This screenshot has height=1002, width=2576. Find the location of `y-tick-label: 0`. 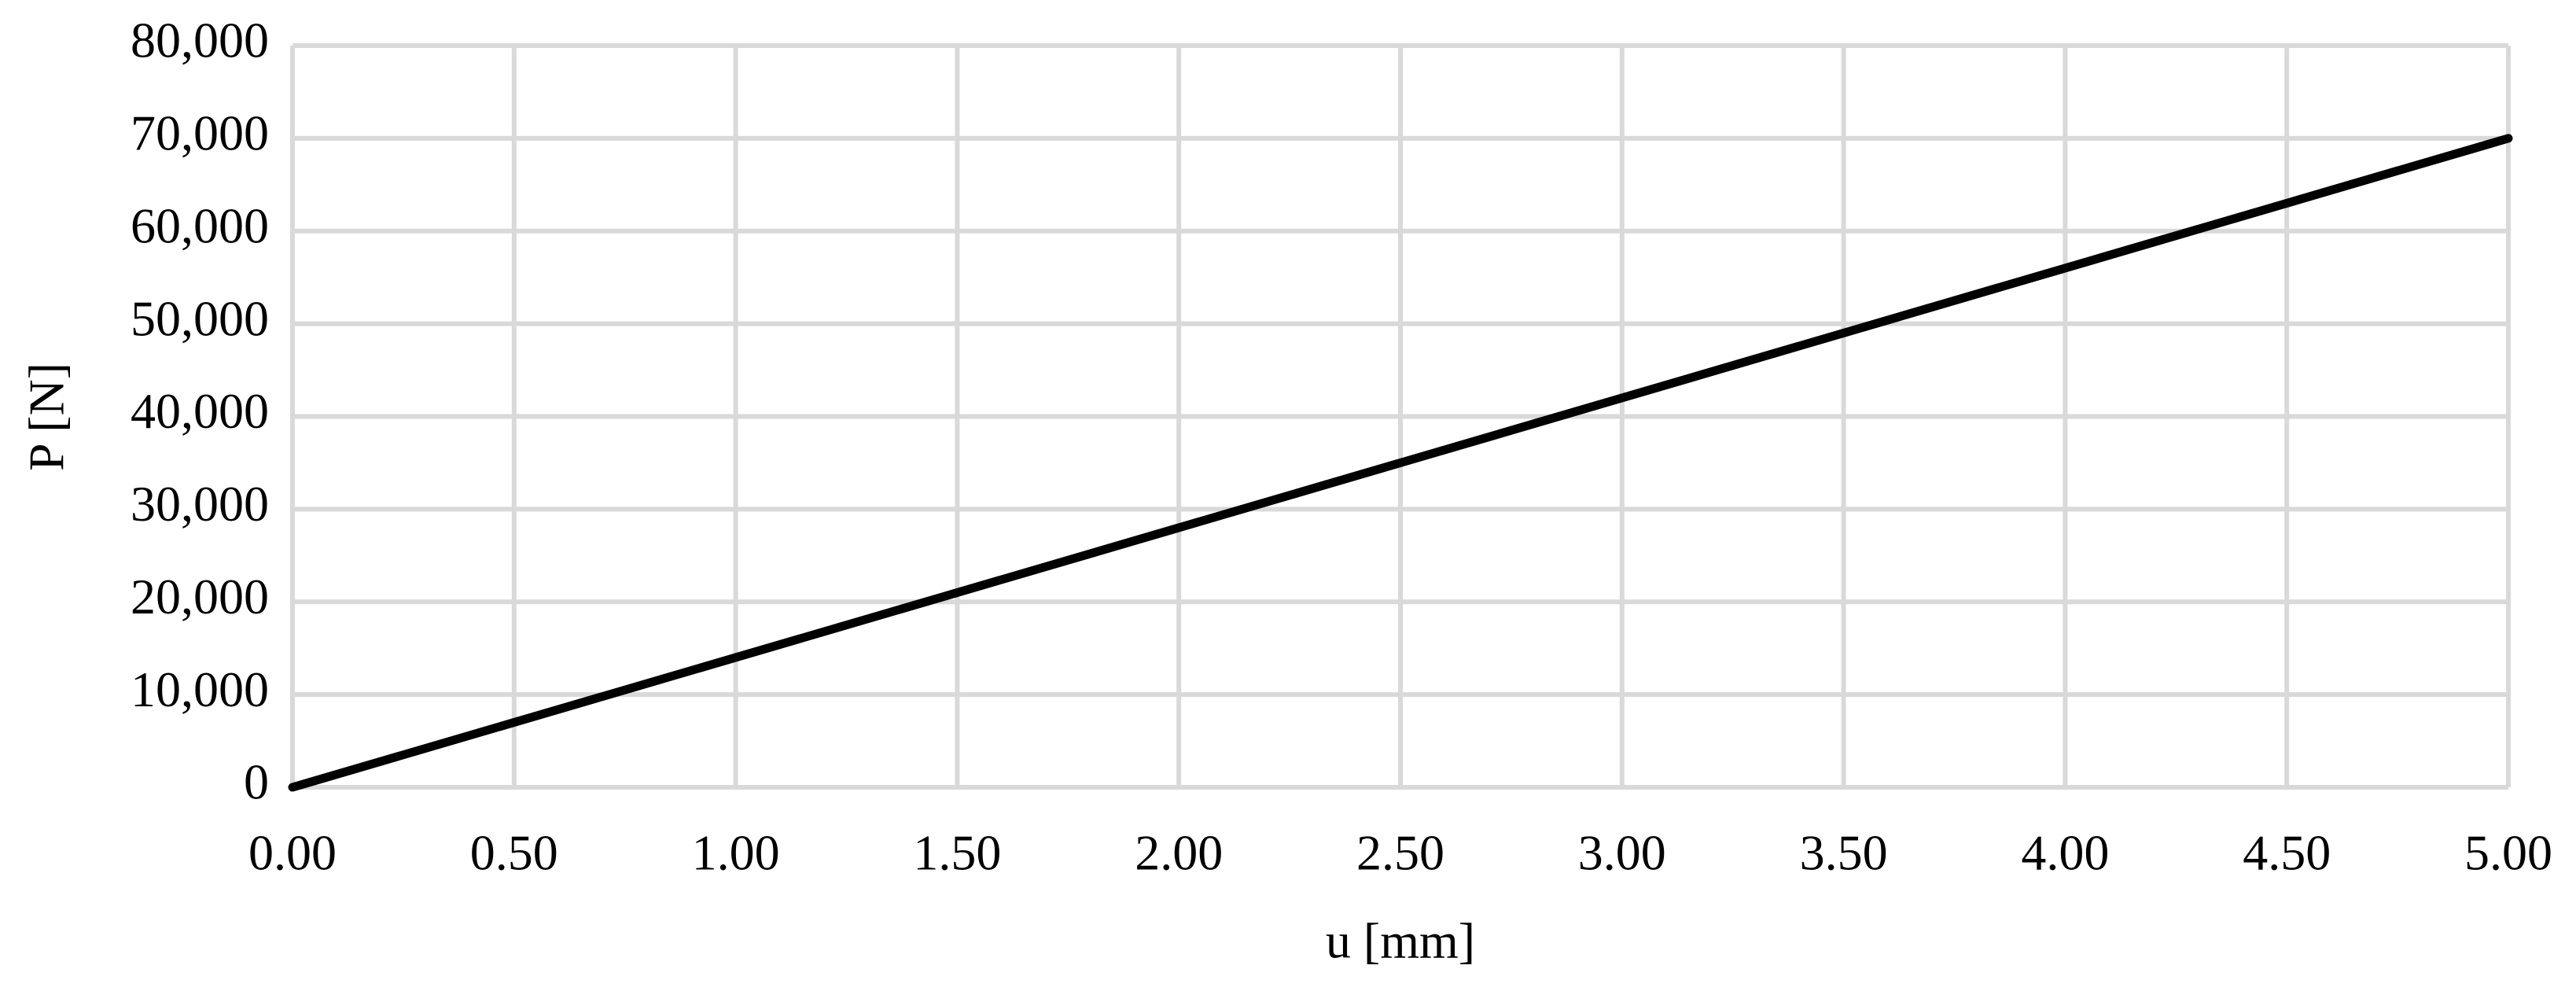

y-tick-label: 0 is located at coordinates (256, 782).